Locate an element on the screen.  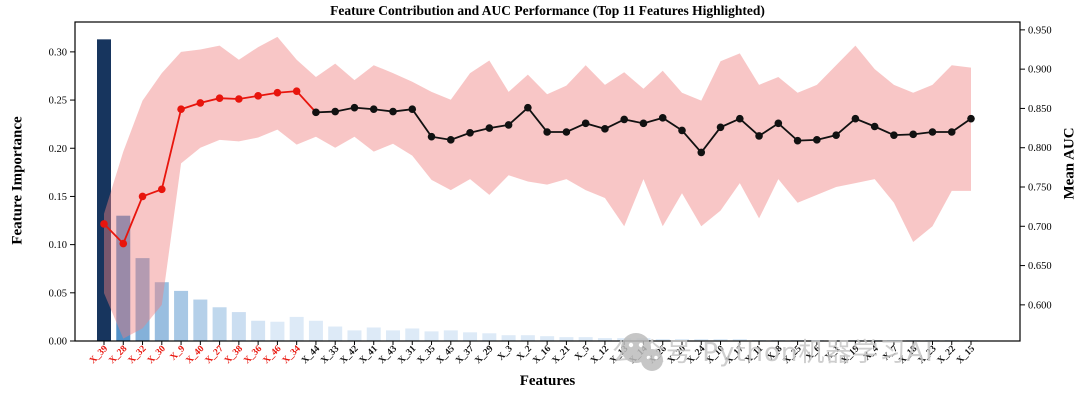
right-axis-label: Mean AUC is located at coordinates (1069, 163).